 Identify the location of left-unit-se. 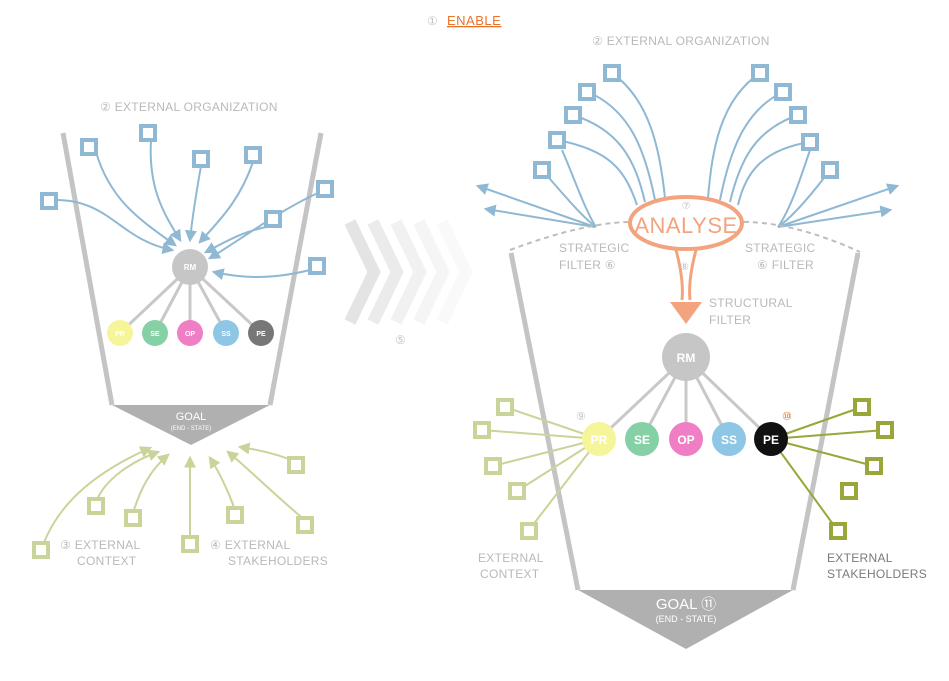
(155, 333).